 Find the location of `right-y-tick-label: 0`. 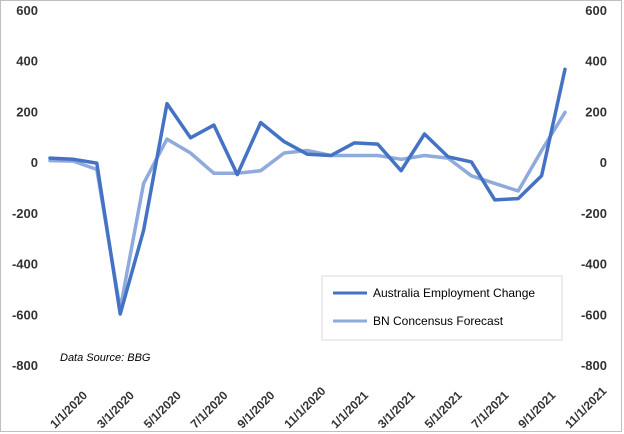

right-y-tick-label: 0 is located at coordinates (603, 162).